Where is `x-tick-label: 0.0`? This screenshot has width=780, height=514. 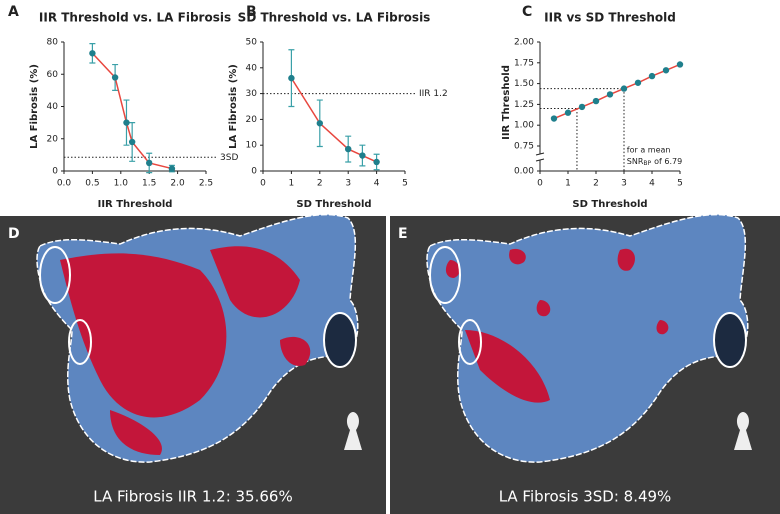 x-tick-label: 0.0 is located at coordinates (64, 184).